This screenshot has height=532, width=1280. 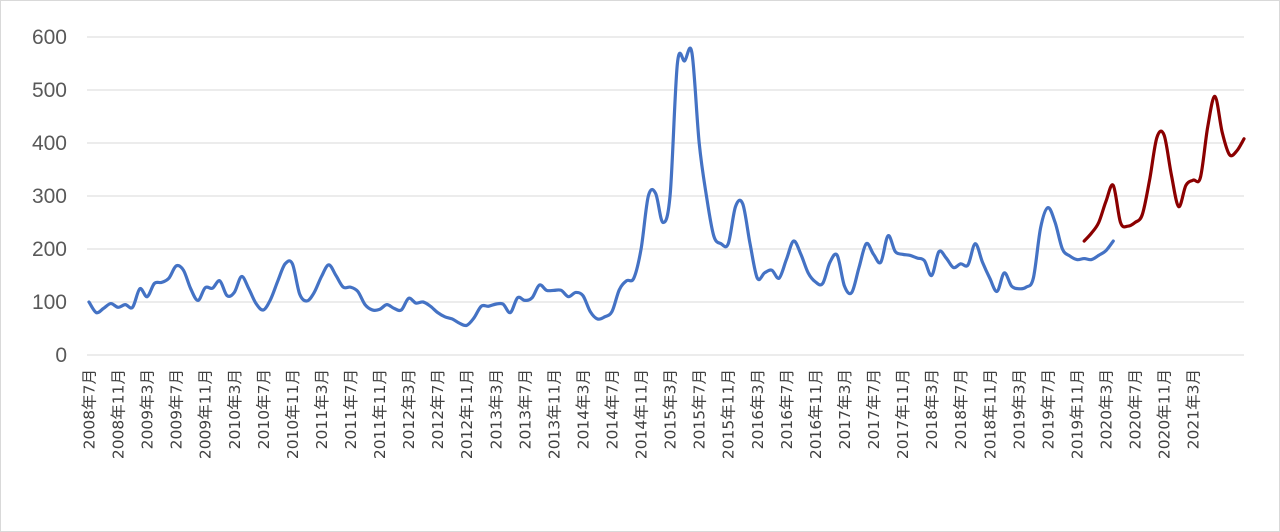 I want to click on x-tick-label: 2012年7月, so click(x=438, y=409).